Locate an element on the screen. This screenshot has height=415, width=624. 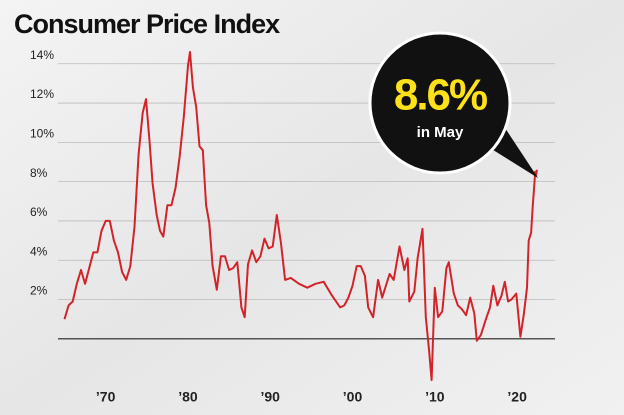
callout: 8.6% in May is located at coordinates (453, 104).